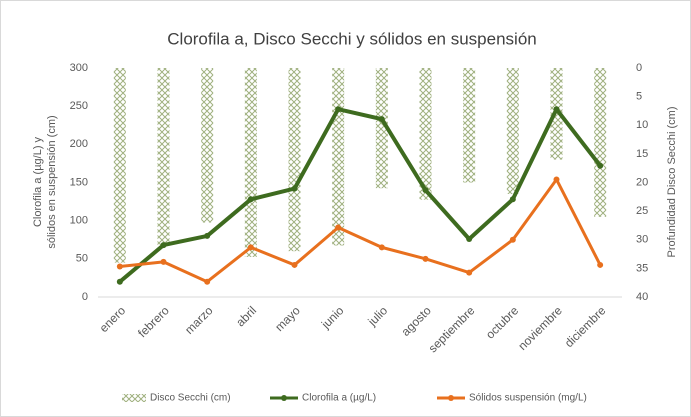 The height and width of the screenshot is (417, 691). Describe the element at coordinates (639, 68) in the screenshot. I see `y2-tick-label: 0` at that location.